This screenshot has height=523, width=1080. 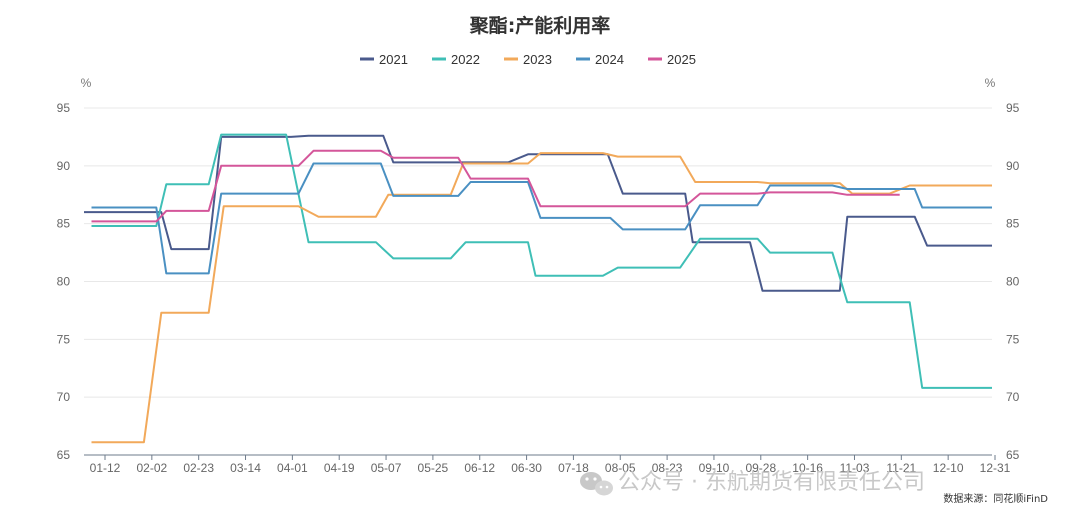 I want to click on wechat-icon, so click(x=596, y=484).